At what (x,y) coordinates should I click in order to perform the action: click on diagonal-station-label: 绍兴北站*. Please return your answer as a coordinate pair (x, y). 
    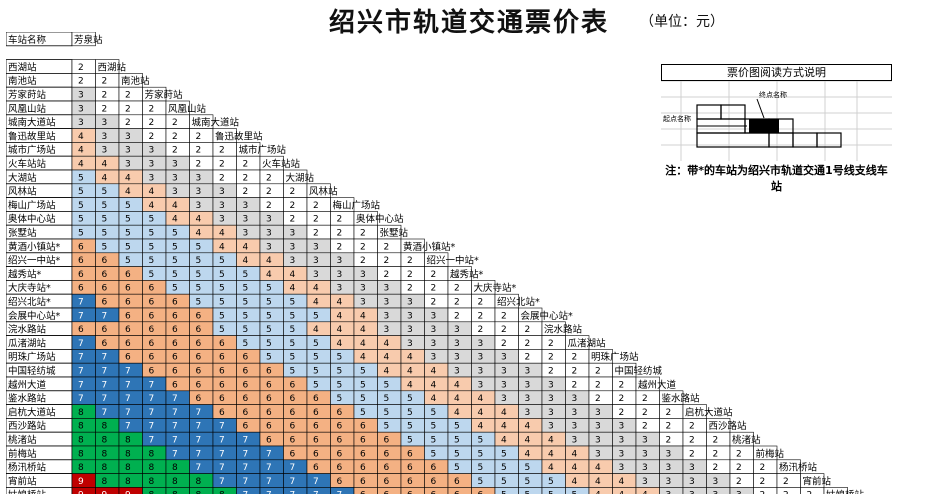
    Looking at the image, I should click on (518, 302).